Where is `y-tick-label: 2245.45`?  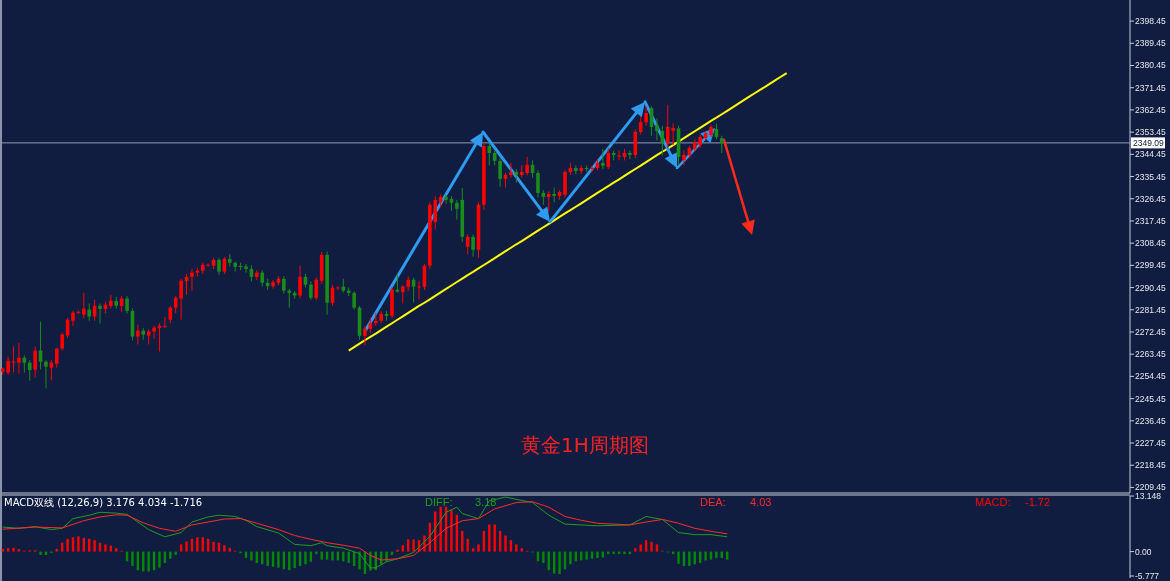 y-tick-label: 2245.45 is located at coordinates (1150, 398).